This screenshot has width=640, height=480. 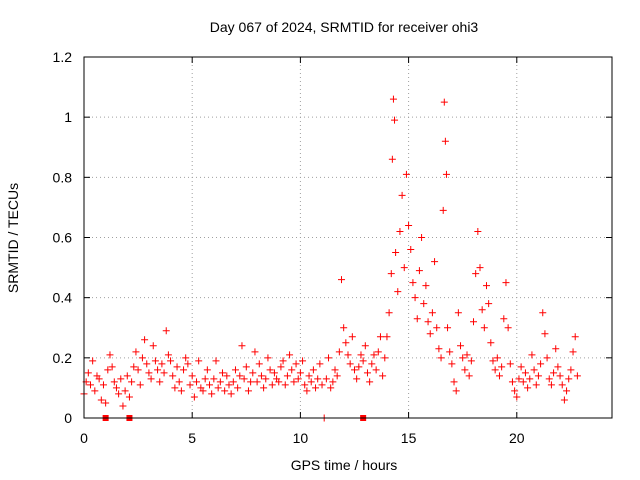 What do you see at coordinates (84, 438) in the screenshot?
I see `x-tick-label: 0` at bounding box center [84, 438].